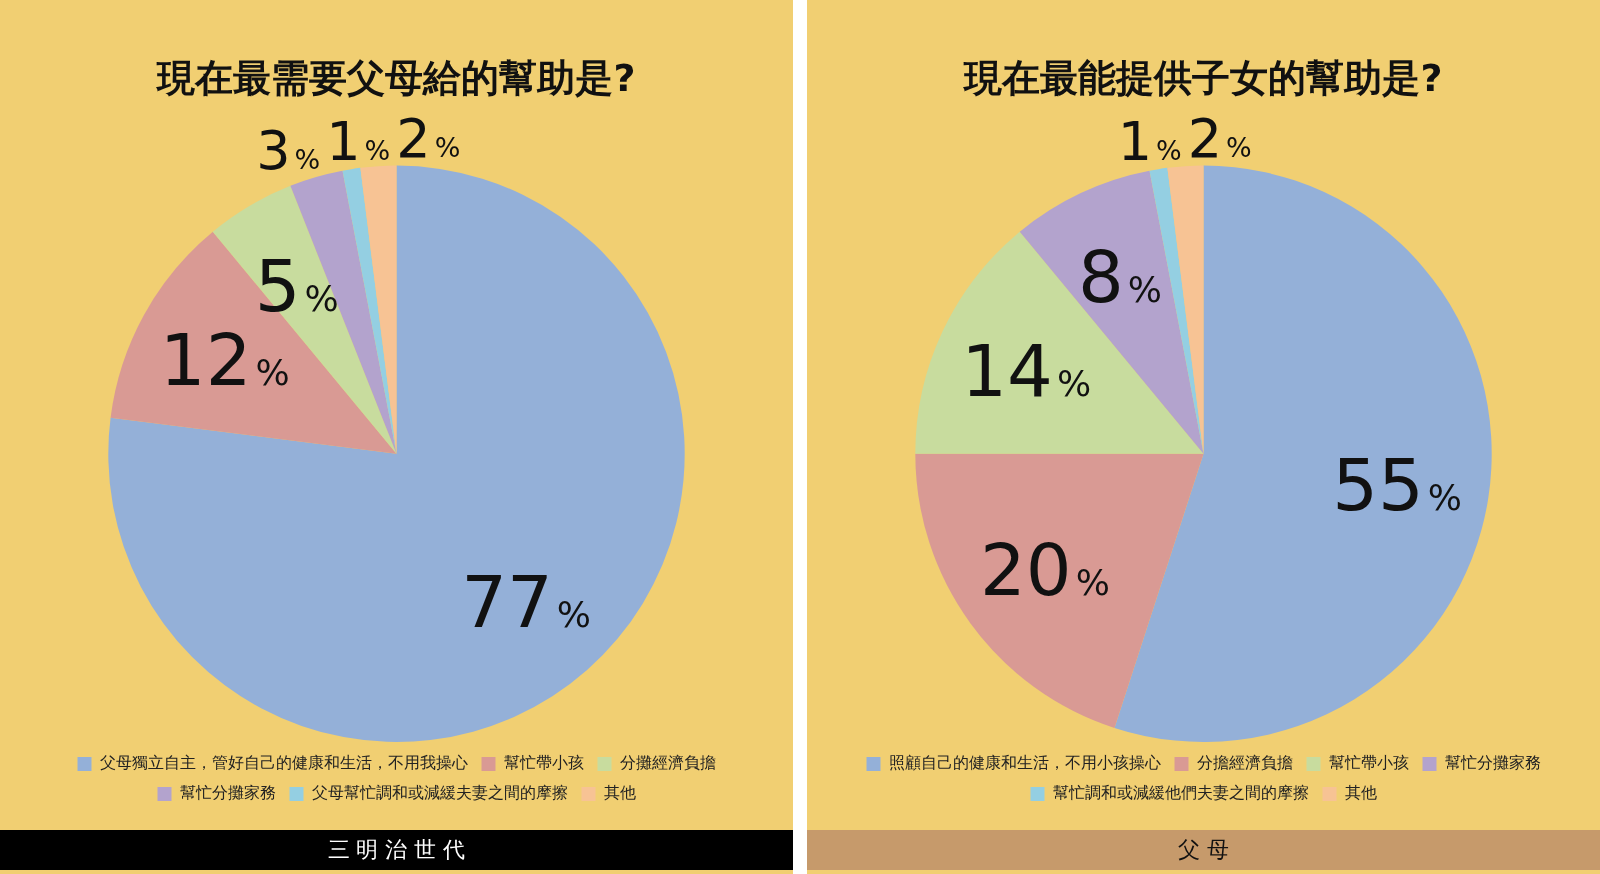 The width and height of the screenshot is (1600, 874). I want to click on legend-label: 幫忙調和或減緩他們夫妻之間的摩擦, so click(1180, 793).